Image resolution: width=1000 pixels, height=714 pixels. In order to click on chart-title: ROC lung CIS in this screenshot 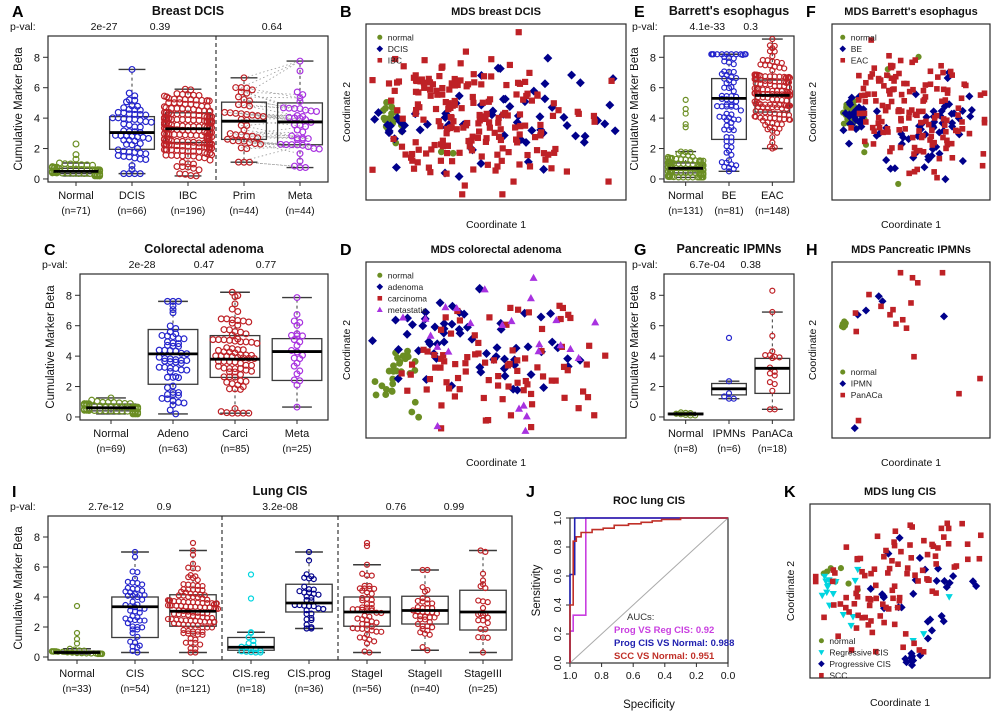, I will do `click(649, 501)`.